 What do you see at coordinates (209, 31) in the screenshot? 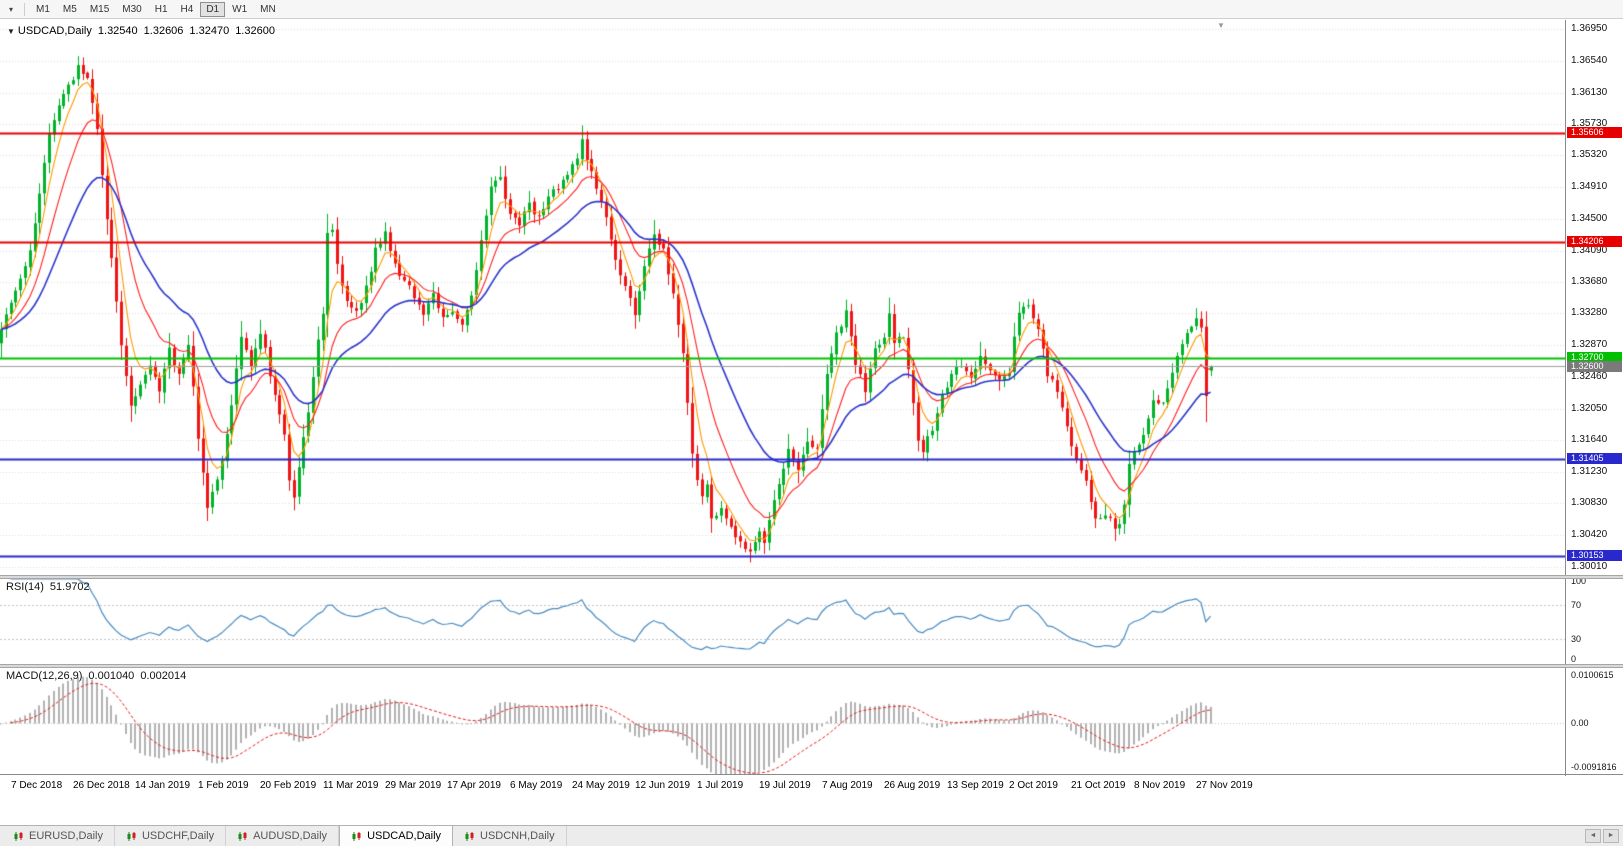
I see `ohlc-low-value: 1.32470` at bounding box center [209, 31].